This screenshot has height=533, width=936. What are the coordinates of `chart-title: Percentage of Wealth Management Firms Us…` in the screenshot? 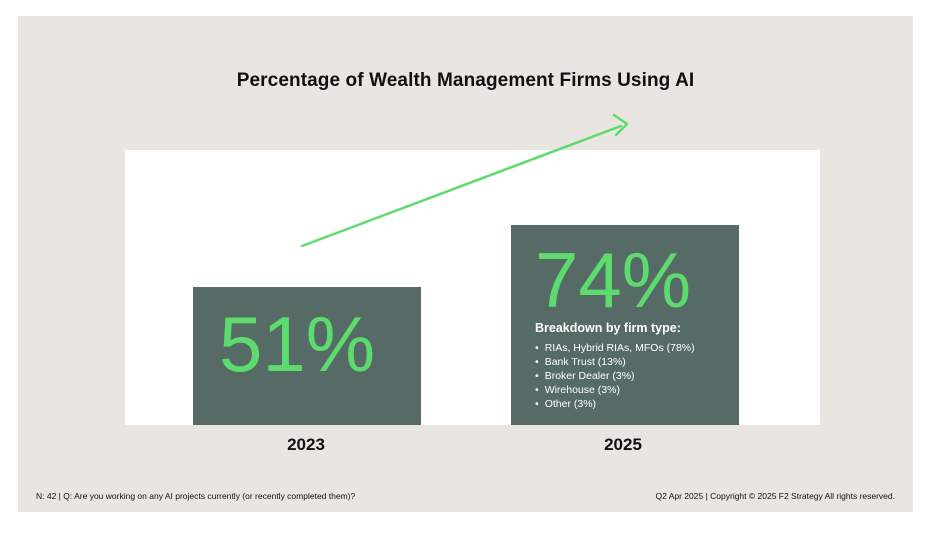 It's located at (465, 80).